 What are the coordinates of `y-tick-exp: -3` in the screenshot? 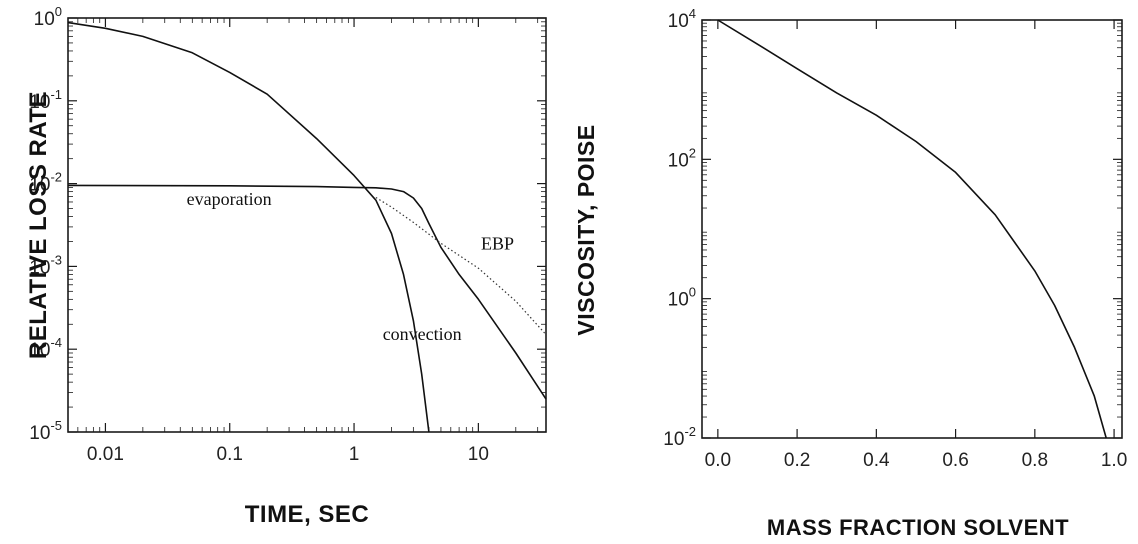 It's located at (56, 259).